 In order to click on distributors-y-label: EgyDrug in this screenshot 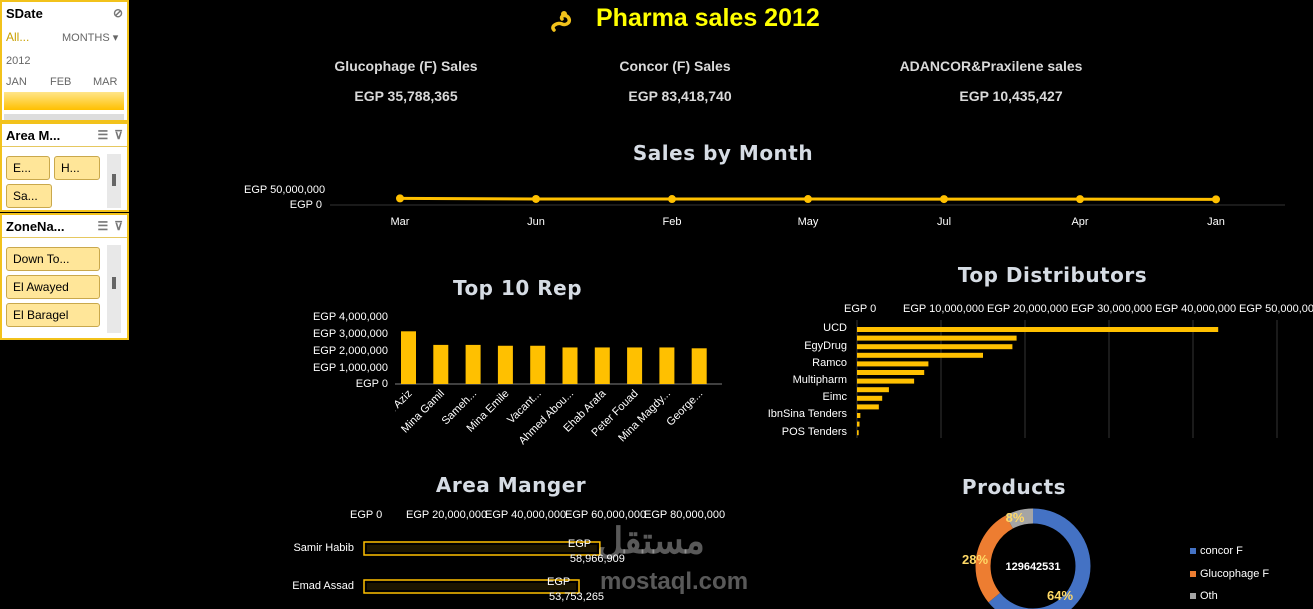, I will do `click(825, 346)`.